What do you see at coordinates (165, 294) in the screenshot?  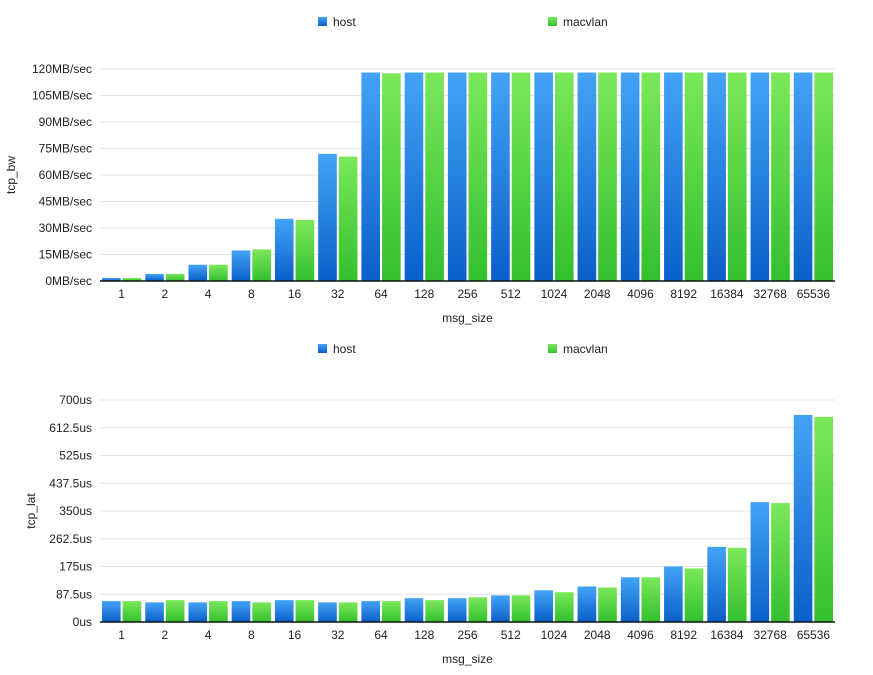 I see `x-tick-label: 2` at bounding box center [165, 294].